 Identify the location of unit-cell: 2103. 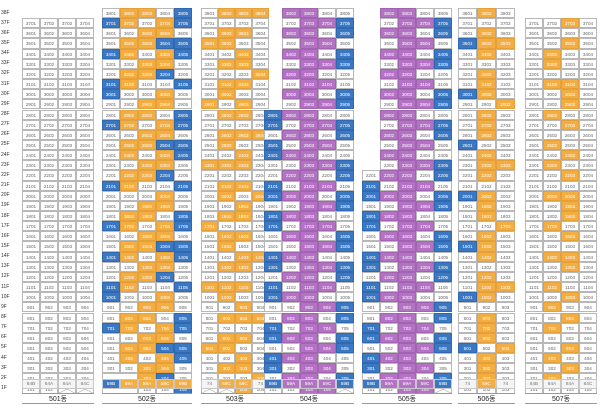
(309, 185).